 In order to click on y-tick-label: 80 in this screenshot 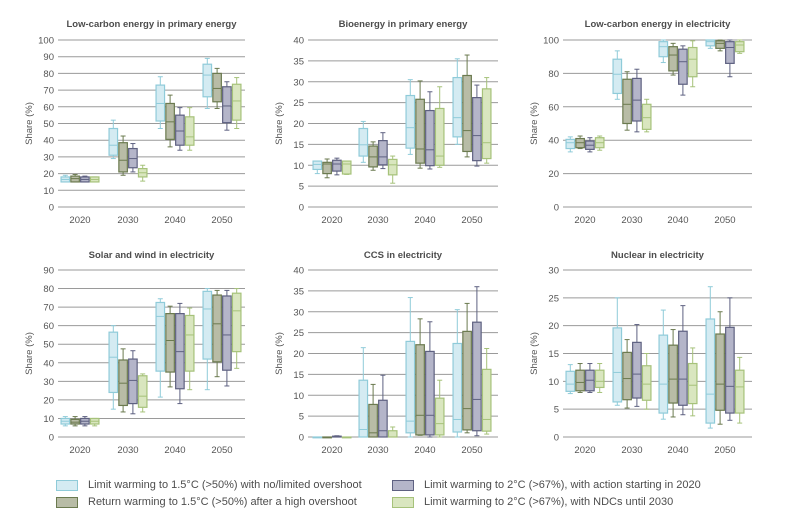, I will do `click(48, 74)`.